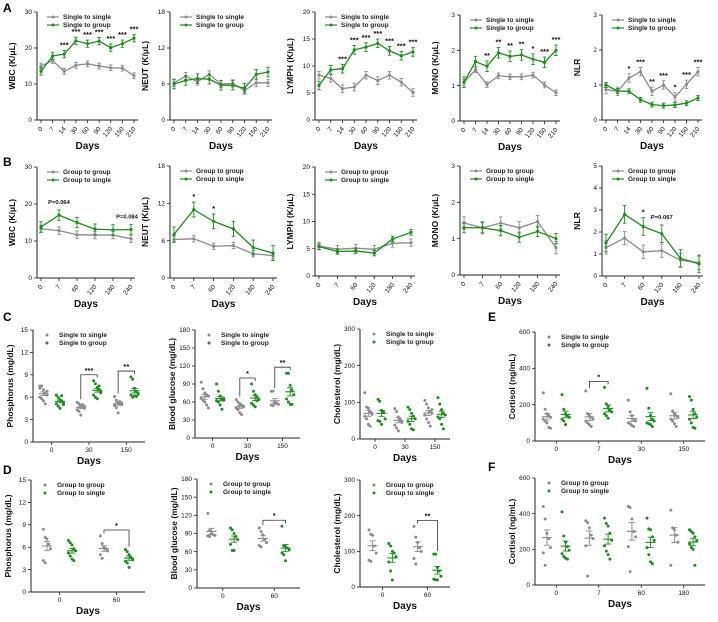 The height and width of the screenshot is (622, 718). I want to click on y-tick-label: 60, so click(189, 552).